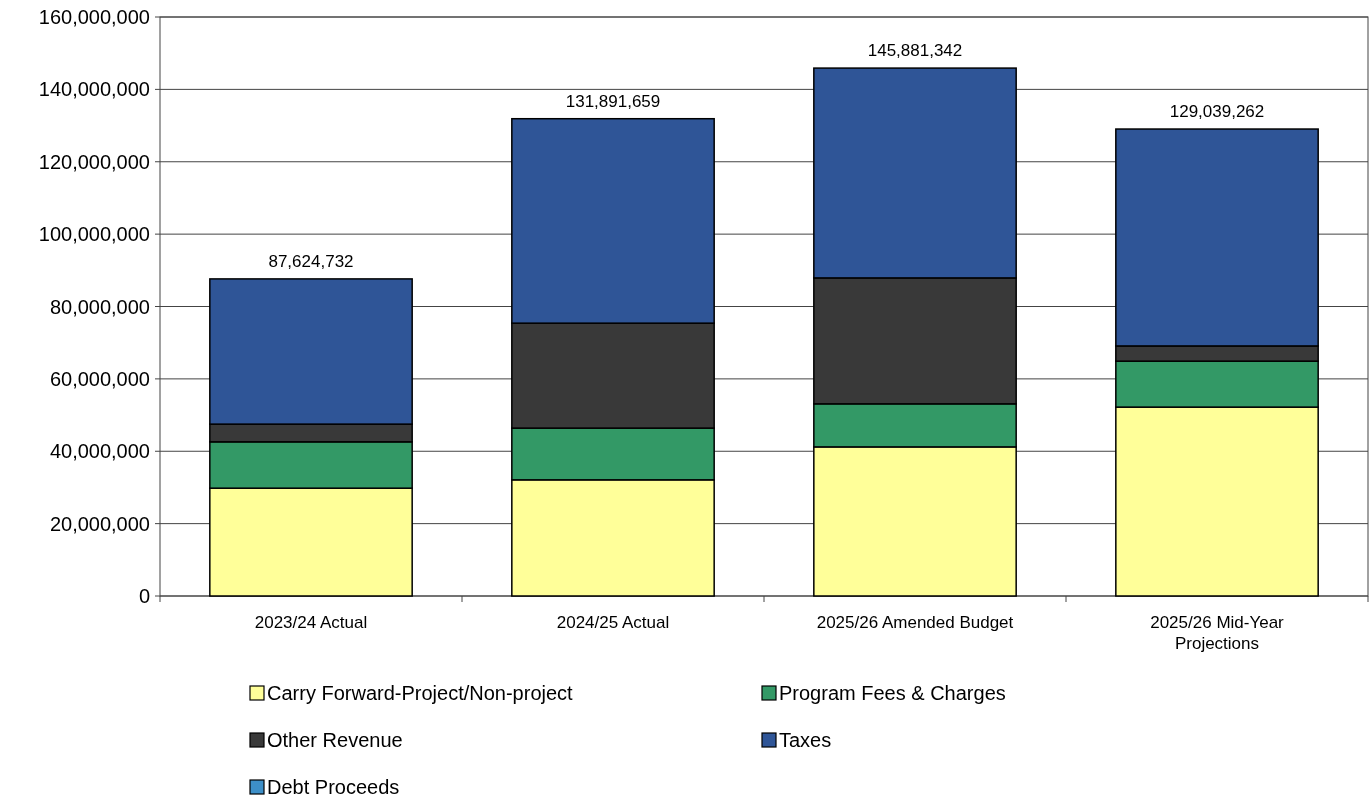 This screenshot has height=804, width=1371. What do you see at coordinates (805, 740) in the screenshot?
I see `legend-label: Taxes` at bounding box center [805, 740].